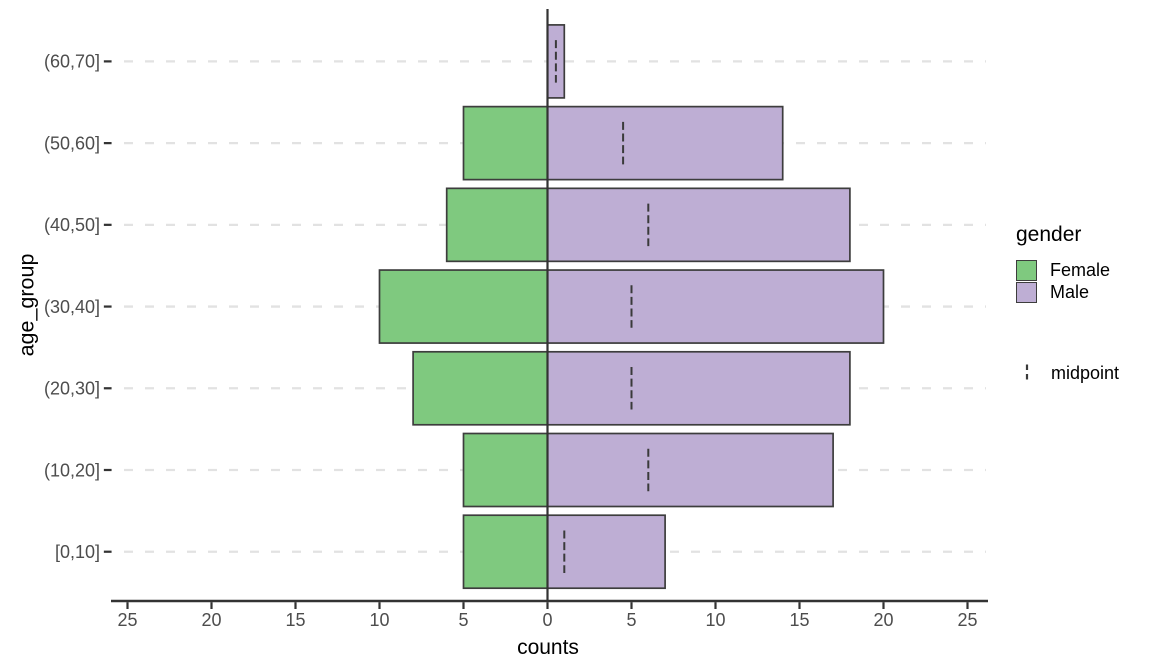 The image size is (1152, 672). Describe the element at coordinates (77, 552) in the screenshot. I see `y-tick-label: [0,10]` at that location.